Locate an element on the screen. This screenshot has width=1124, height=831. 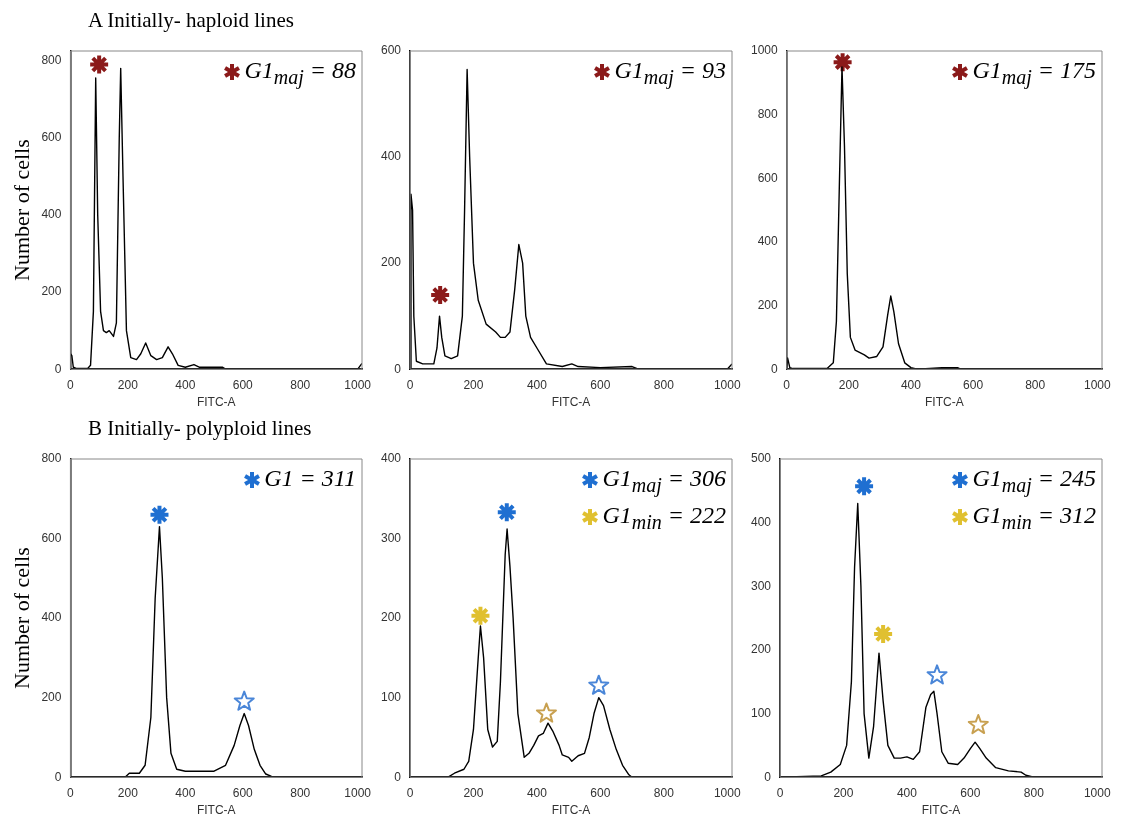
legend-label: G1$_{min}$ = 312 is located at coordinates (1034, 517).